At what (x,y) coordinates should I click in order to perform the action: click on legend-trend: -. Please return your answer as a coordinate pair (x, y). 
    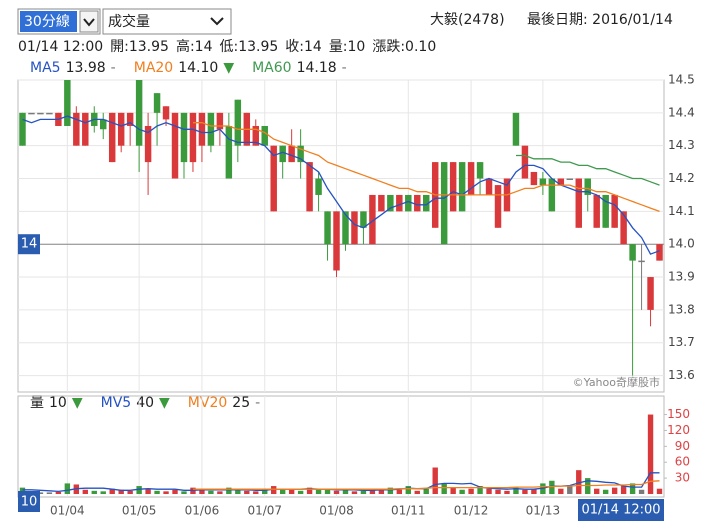
    Looking at the image, I should click on (257, 403).